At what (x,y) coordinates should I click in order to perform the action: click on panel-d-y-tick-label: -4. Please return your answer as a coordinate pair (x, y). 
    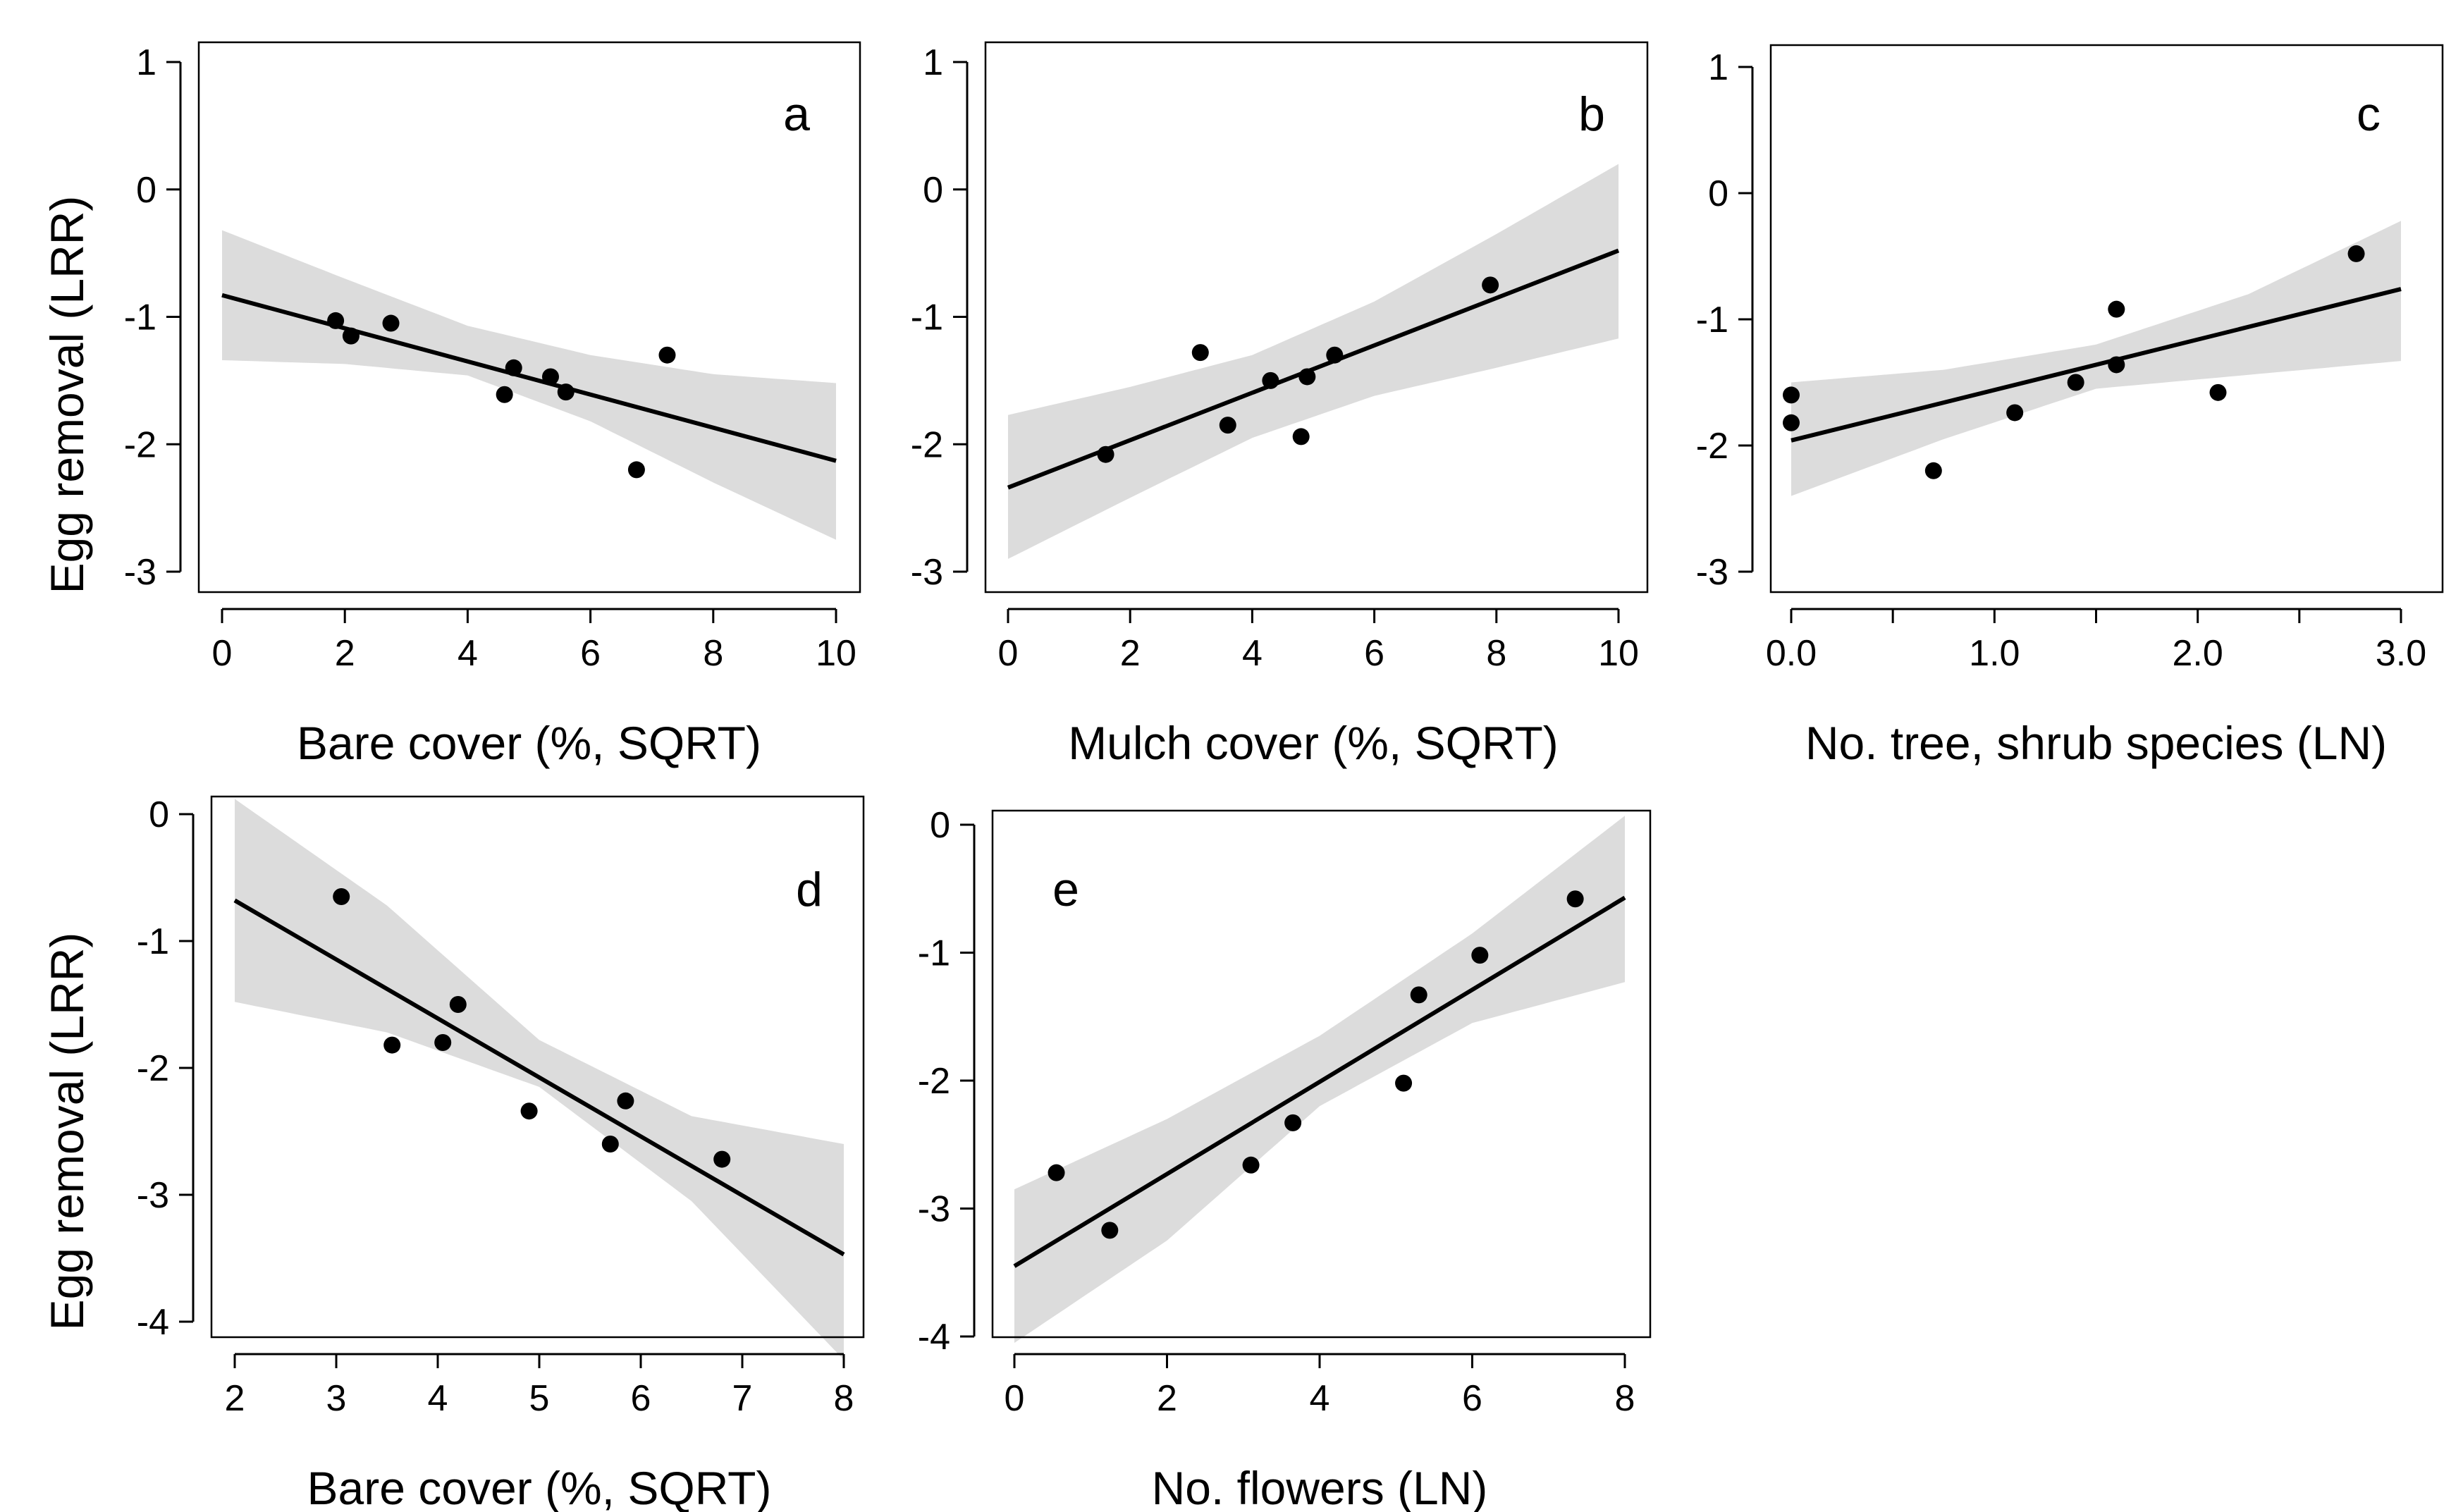
    Looking at the image, I should click on (153, 1322).